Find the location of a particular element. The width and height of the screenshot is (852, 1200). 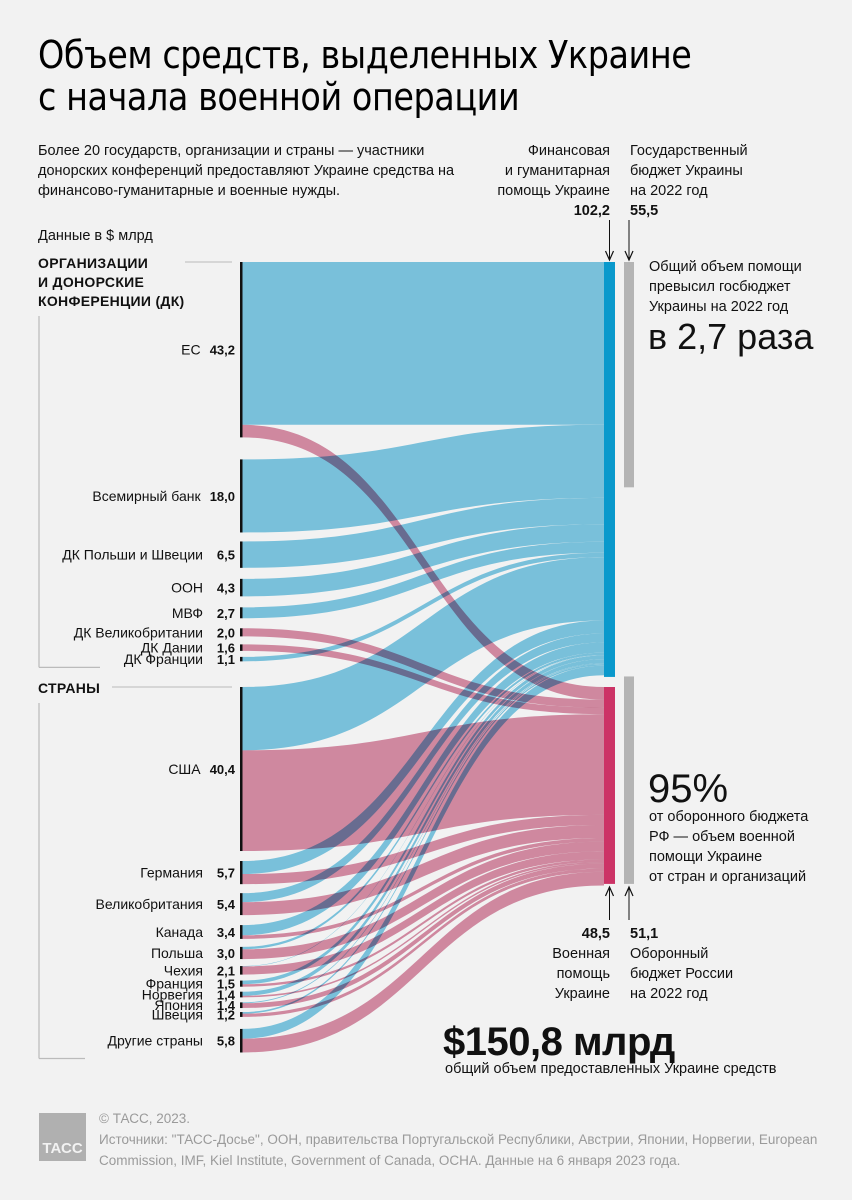

military-target-label: 48,5 Военная помощь Украине is located at coordinates (550, 964).